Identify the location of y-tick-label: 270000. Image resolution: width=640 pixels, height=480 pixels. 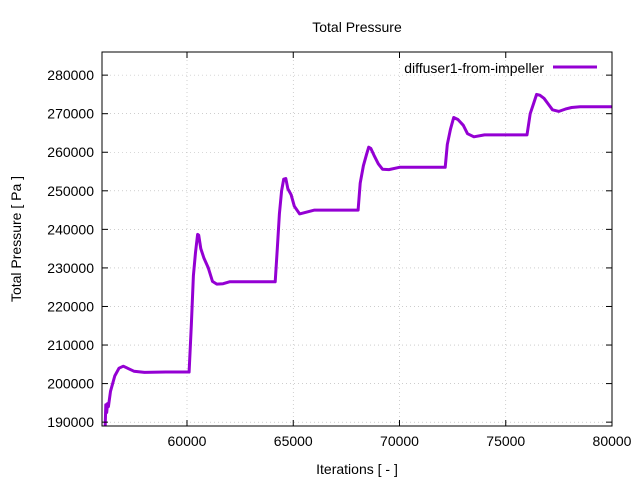
(70, 114).